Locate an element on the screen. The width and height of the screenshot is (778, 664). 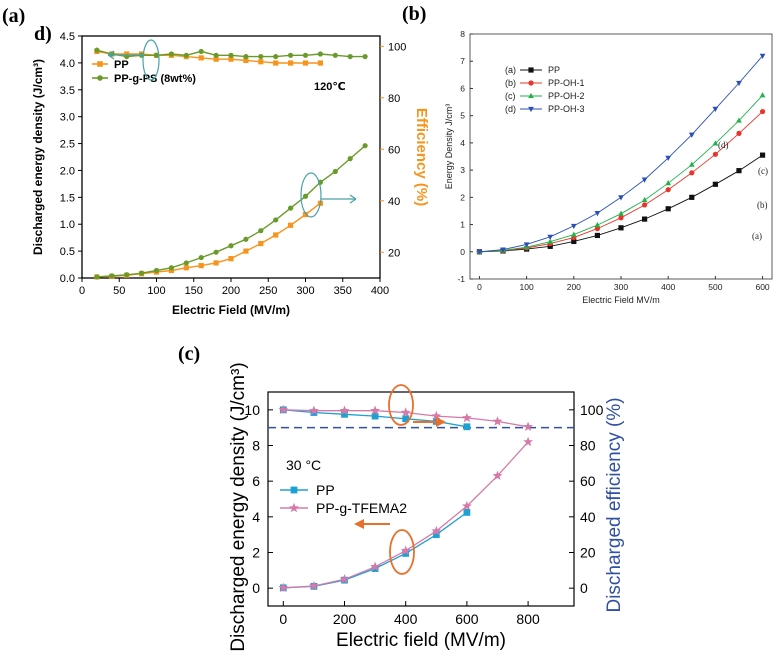
right-arrow-head-c is located at coordinates (441, 422).